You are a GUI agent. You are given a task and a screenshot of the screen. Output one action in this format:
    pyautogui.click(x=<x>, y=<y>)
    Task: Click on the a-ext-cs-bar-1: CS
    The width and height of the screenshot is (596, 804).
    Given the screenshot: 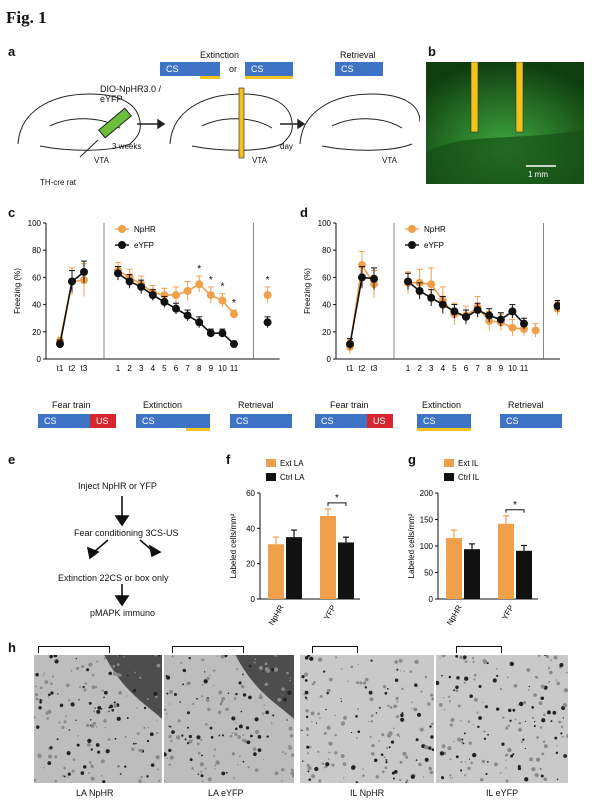 What is the action you would take?
    pyautogui.click(x=190, y=69)
    